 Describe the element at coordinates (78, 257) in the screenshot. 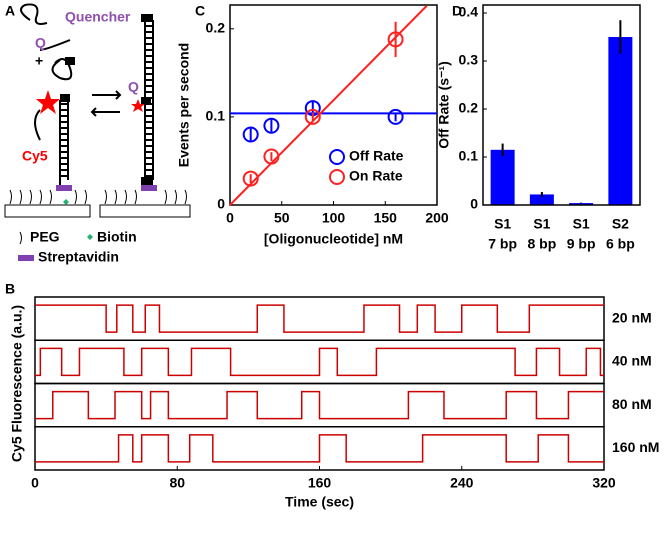

I see `legend-label: Streptavidin` at that location.